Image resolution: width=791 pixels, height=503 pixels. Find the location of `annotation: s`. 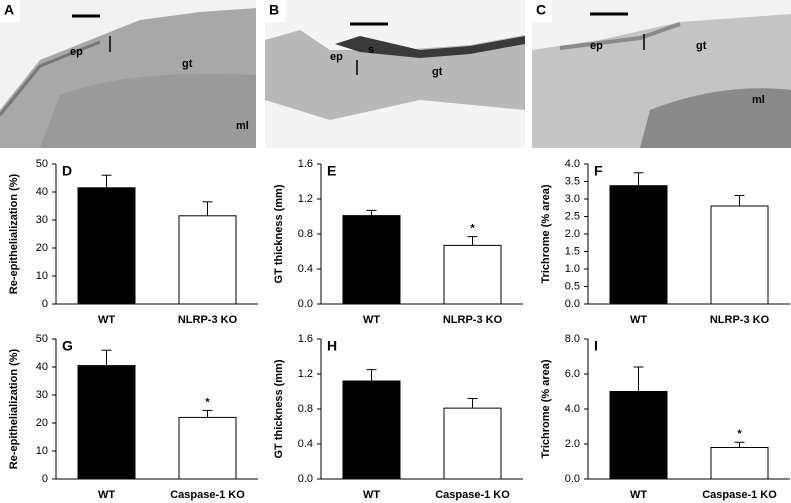

annotation: s is located at coordinates (371, 50).